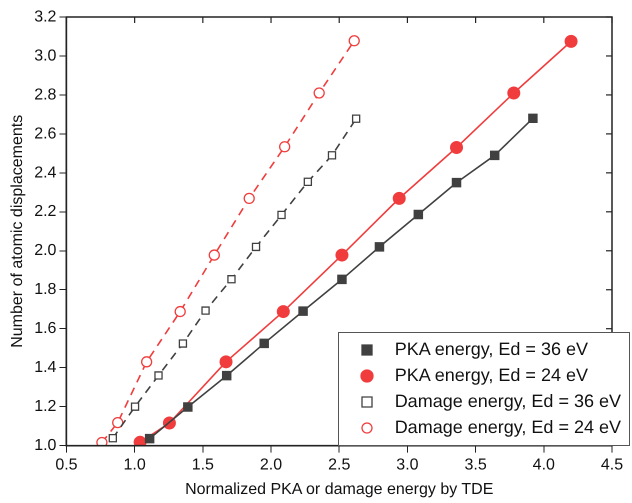  What do you see at coordinates (407, 465) in the screenshot?
I see `x-tick-label: 3.0` at bounding box center [407, 465].